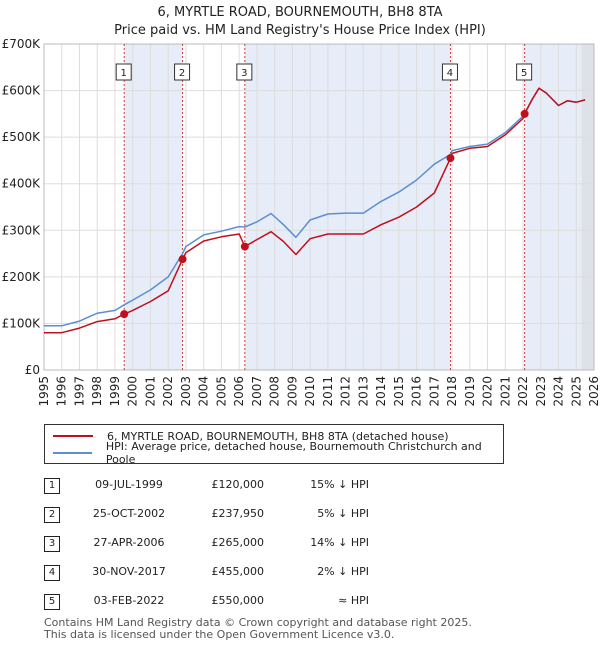 This screenshot has width=600, height=650. I want to click on sale-row: 2 25-OCT-2002 £237,950 5% ↓ HPI, so click(214, 516).